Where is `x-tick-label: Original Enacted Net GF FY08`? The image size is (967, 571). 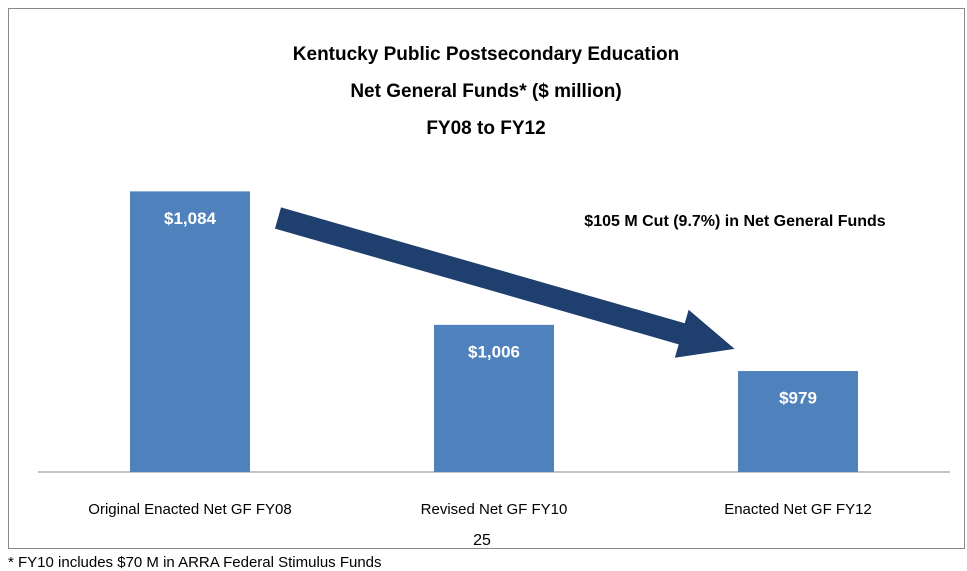
x-tick-label: Original Enacted Net GF FY08 is located at coordinates (189, 509).